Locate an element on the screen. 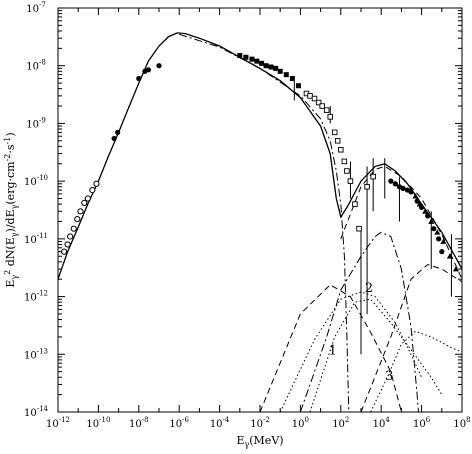 The width and height of the screenshot is (472, 454). curve-label: 1 is located at coordinates (333, 350).